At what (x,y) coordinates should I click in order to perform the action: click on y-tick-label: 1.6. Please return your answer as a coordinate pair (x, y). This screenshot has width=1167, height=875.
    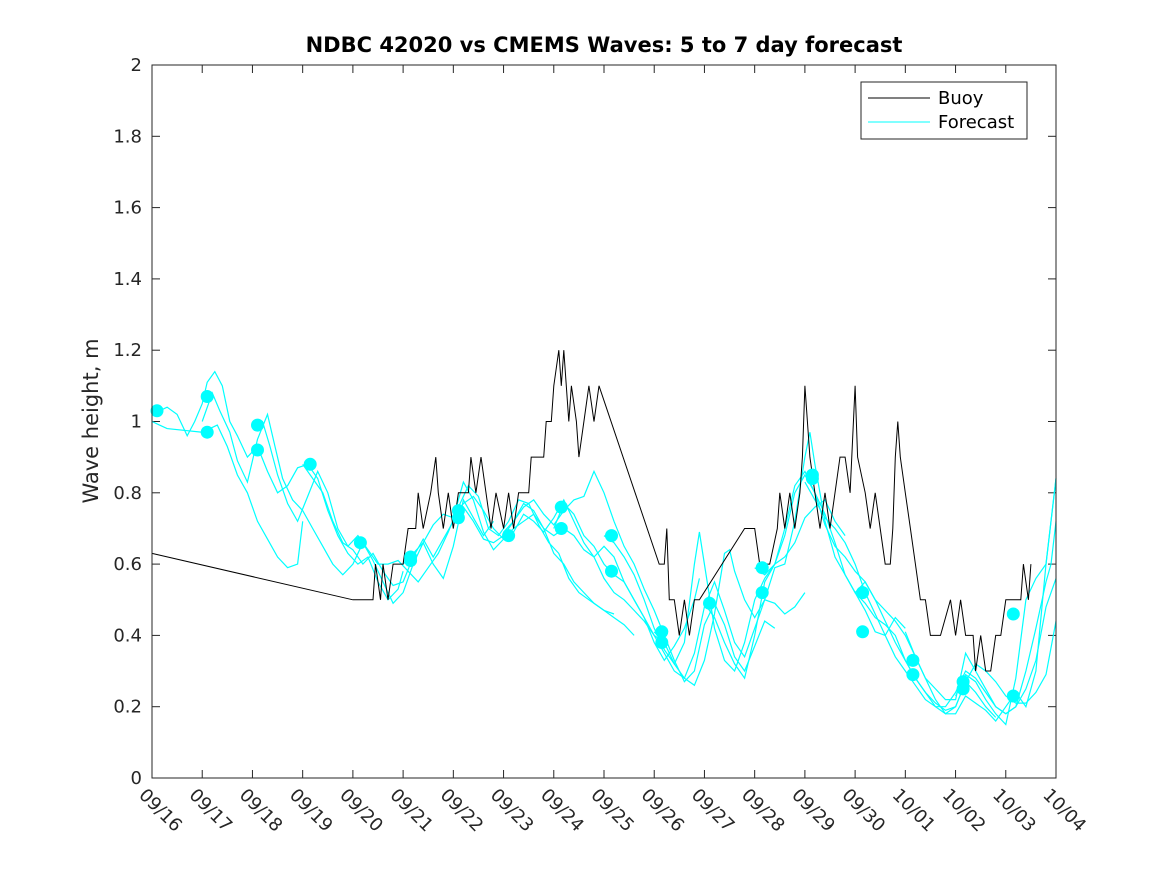
    Looking at the image, I should click on (127, 208).